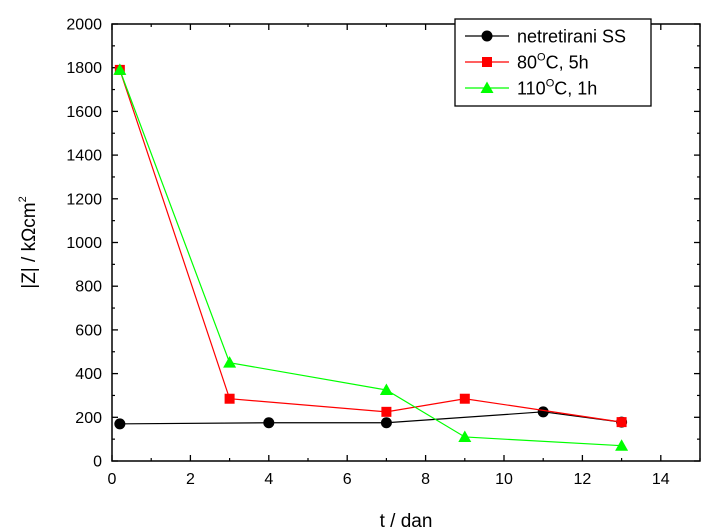 The height and width of the screenshot is (531, 701). I want to click on legend-label: 110OC, 1h, so click(557, 88).